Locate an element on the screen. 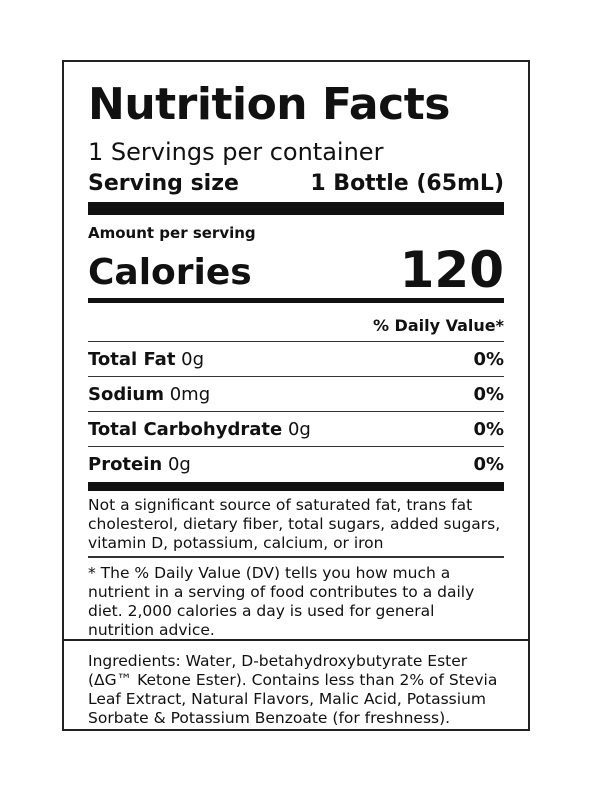 Image resolution: width=603 pixels, height=800 pixels. calories-value: 120 is located at coordinates (451, 270).